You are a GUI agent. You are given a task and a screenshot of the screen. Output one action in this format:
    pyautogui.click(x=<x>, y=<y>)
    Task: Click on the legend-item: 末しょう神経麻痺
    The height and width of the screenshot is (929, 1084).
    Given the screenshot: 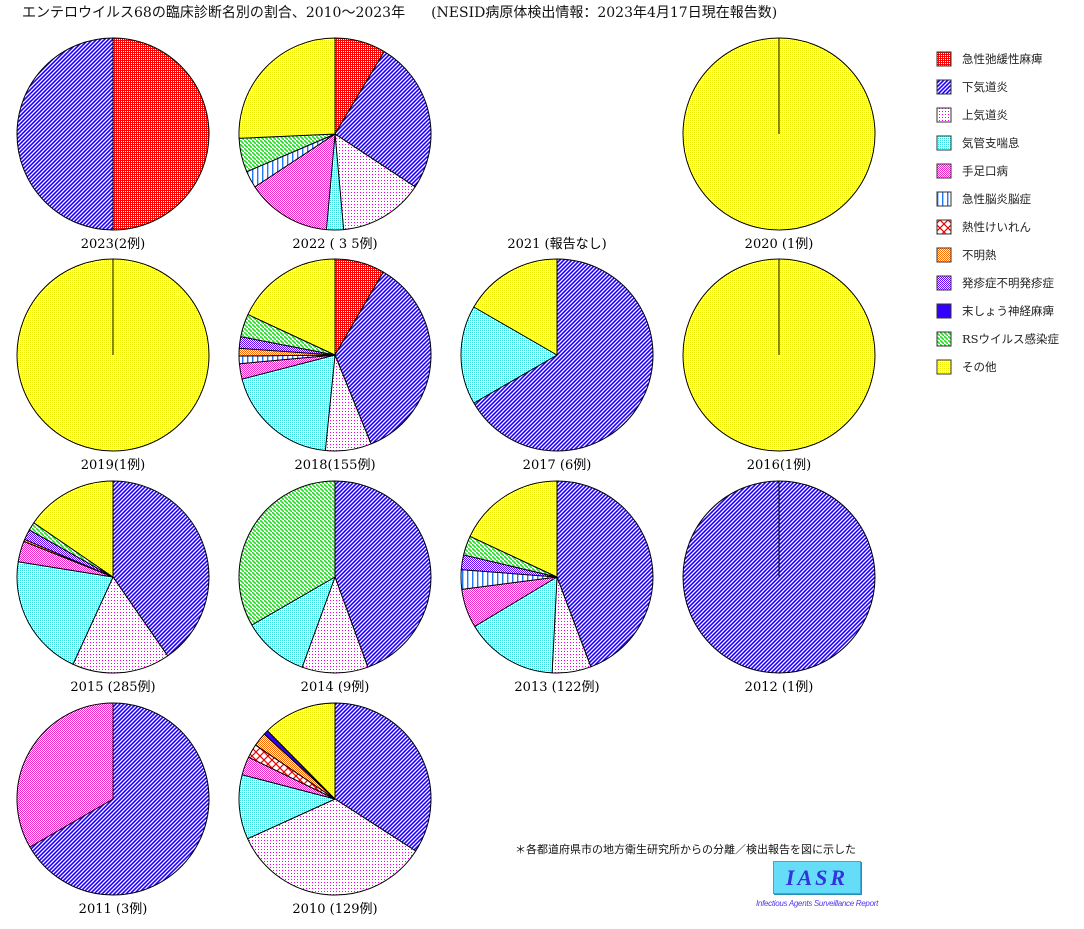 What is the action you would take?
    pyautogui.click(x=995, y=311)
    